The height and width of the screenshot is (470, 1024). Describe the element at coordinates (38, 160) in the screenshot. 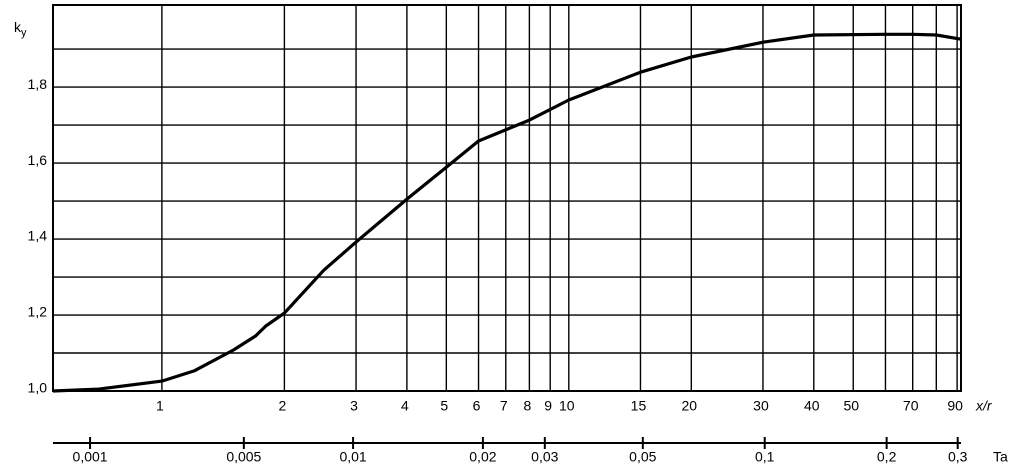

I see `y-tick-label: 1,6` at that location.